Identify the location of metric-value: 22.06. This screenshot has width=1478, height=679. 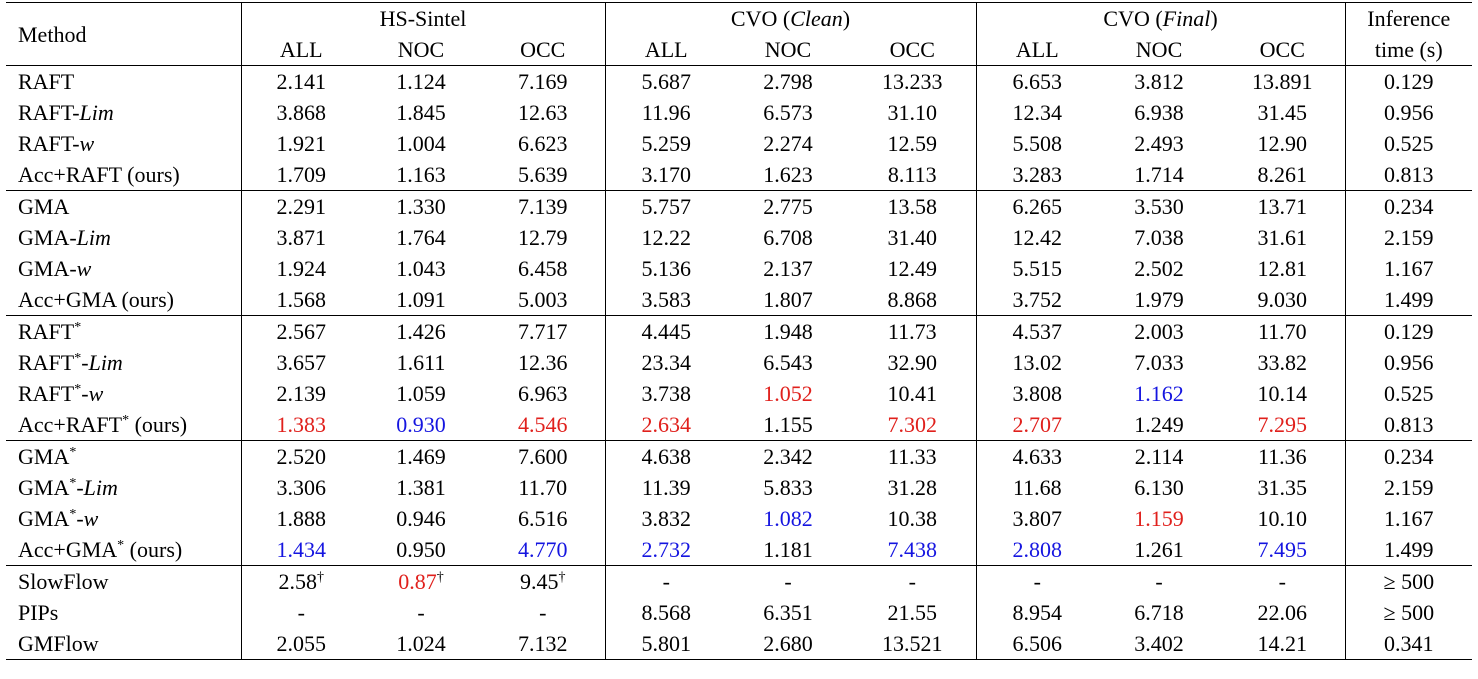
(1282, 612).